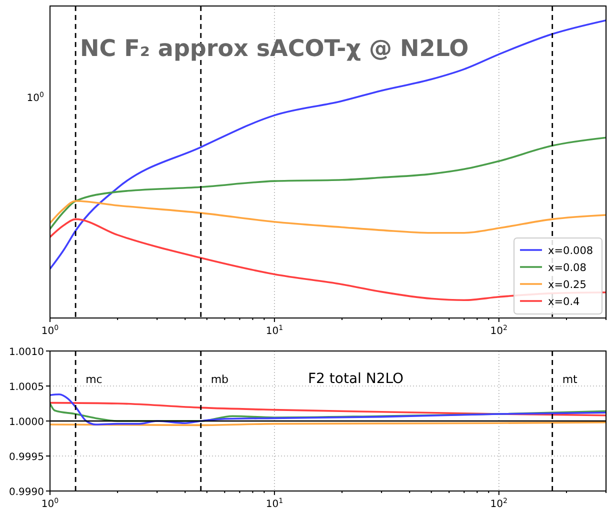  What do you see at coordinates (26, 457) in the screenshot?
I see `y-tick-label: 0.9995` at bounding box center [26, 457].